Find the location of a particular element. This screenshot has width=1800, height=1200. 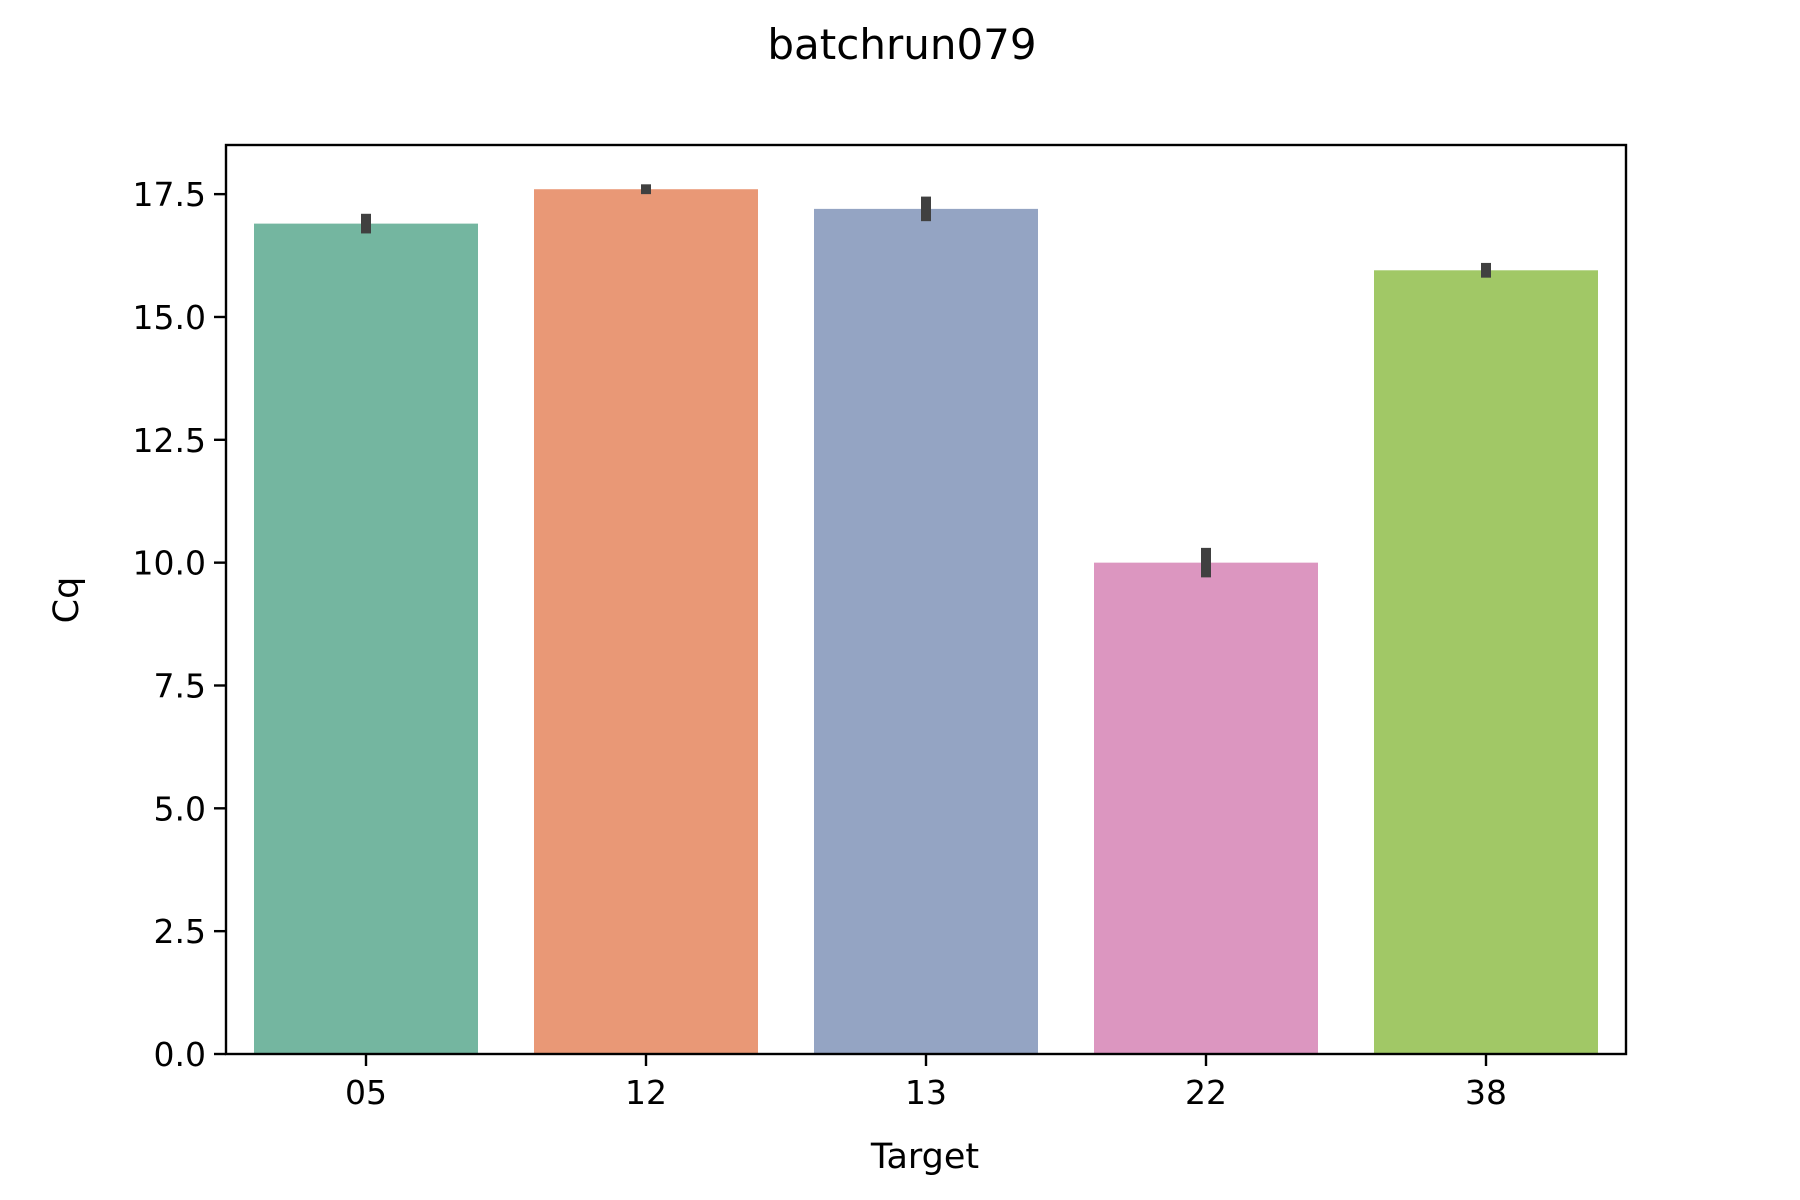

y-tick-label-1: 2.5 is located at coordinates (180, 931).